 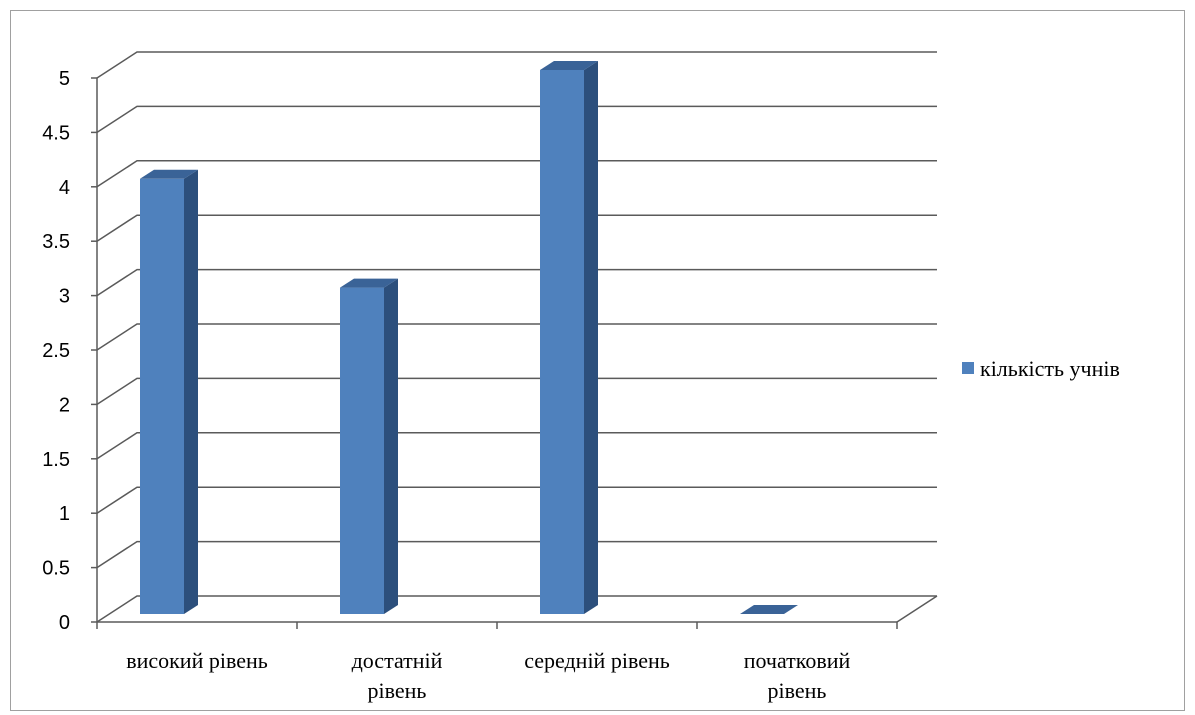 I want to click on y-tick-label: 1.5, so click(x=56, y=460).